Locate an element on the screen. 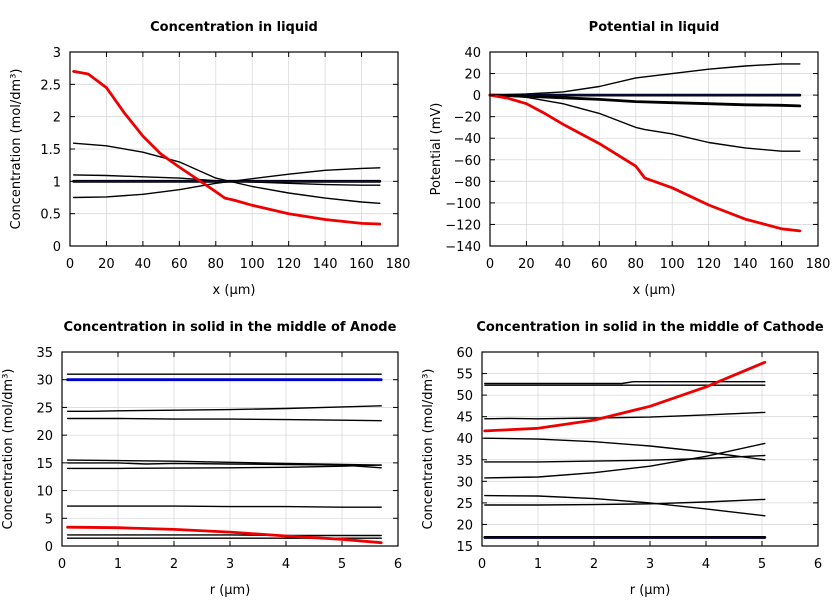 This screenshot has height=600, width=840. series-line-k11 is located at coordinates (625, 396).